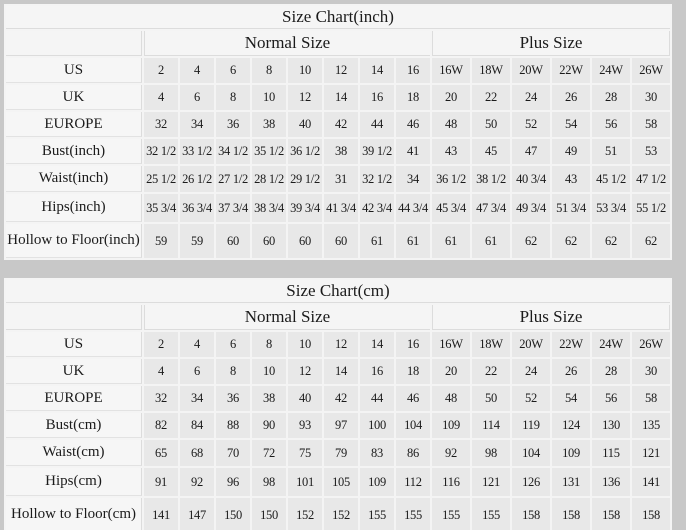  Describe the element at coordinates (531, 179) in the screenshot. I see `size-cell: 40 3/4` at that location.